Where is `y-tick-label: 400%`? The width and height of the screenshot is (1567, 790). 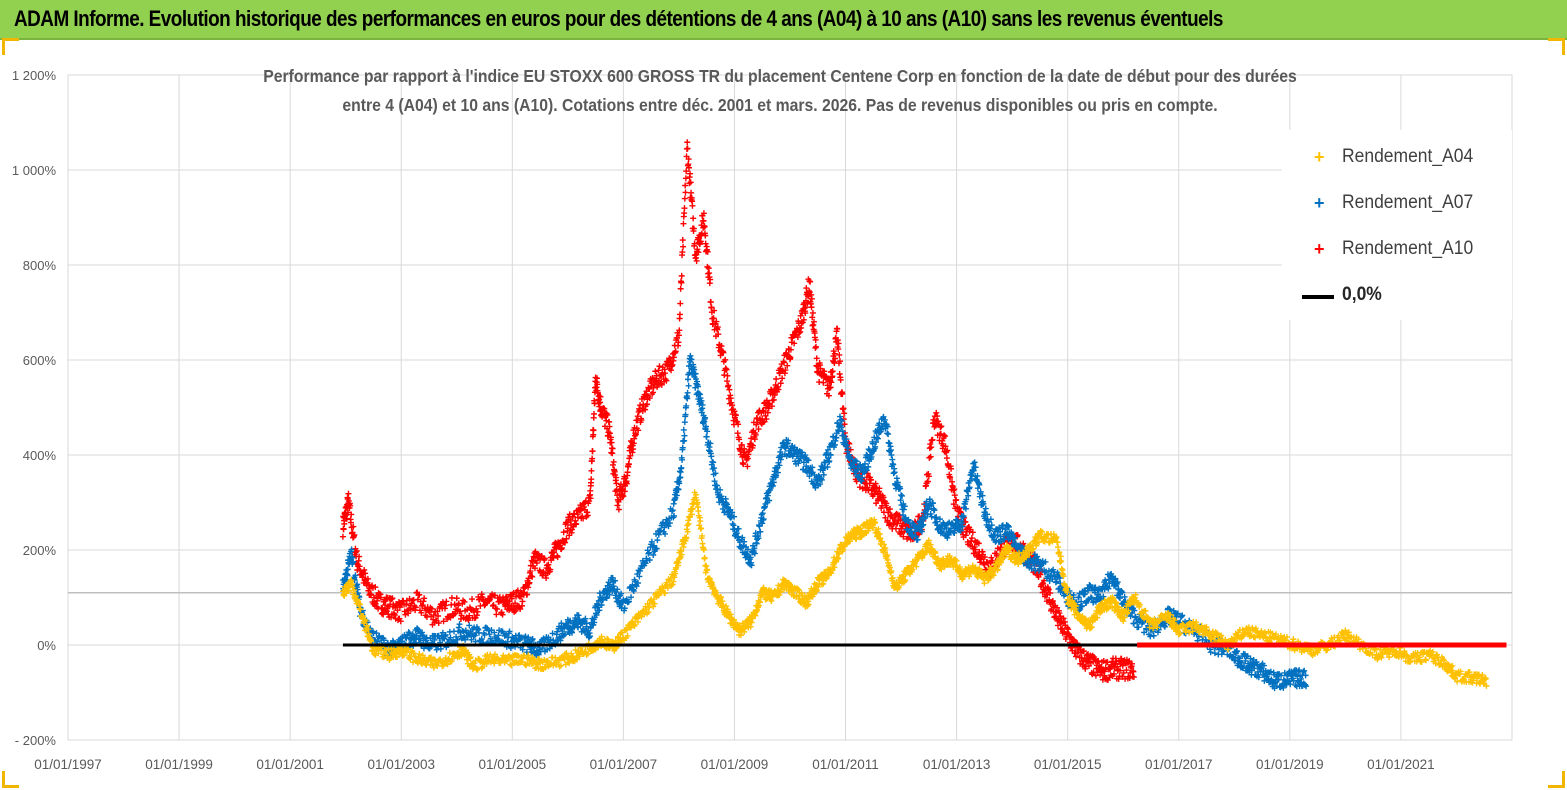 y-tick-label: 400% is located at coordinates (40, 455).